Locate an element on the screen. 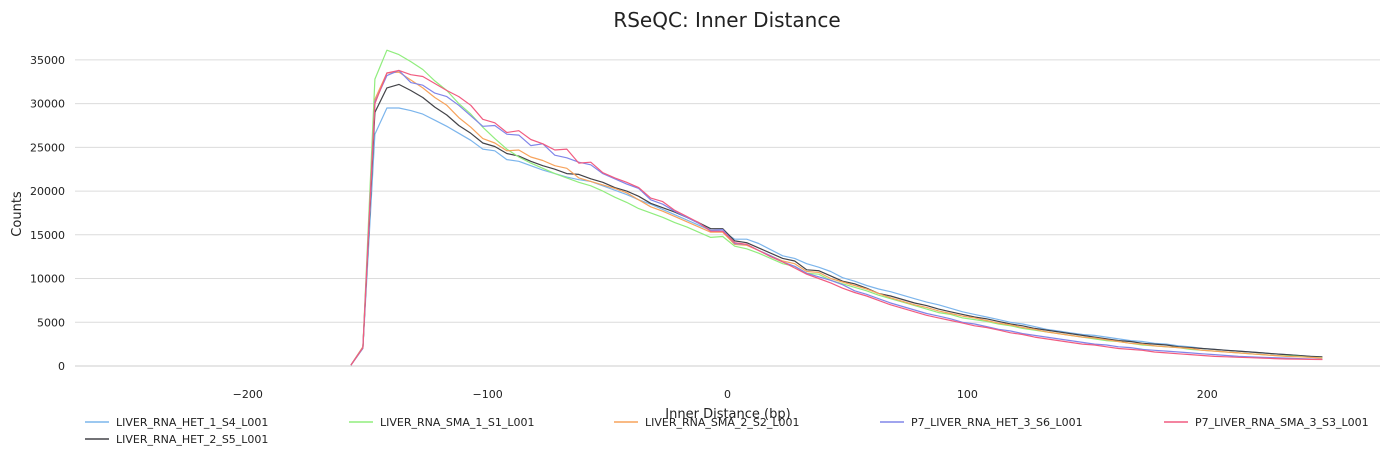 This screenshot has height=460, width=1389. legend-label: LIVER_RNA_SMA_2_S2_L001 is located at coordinates (722, 422).